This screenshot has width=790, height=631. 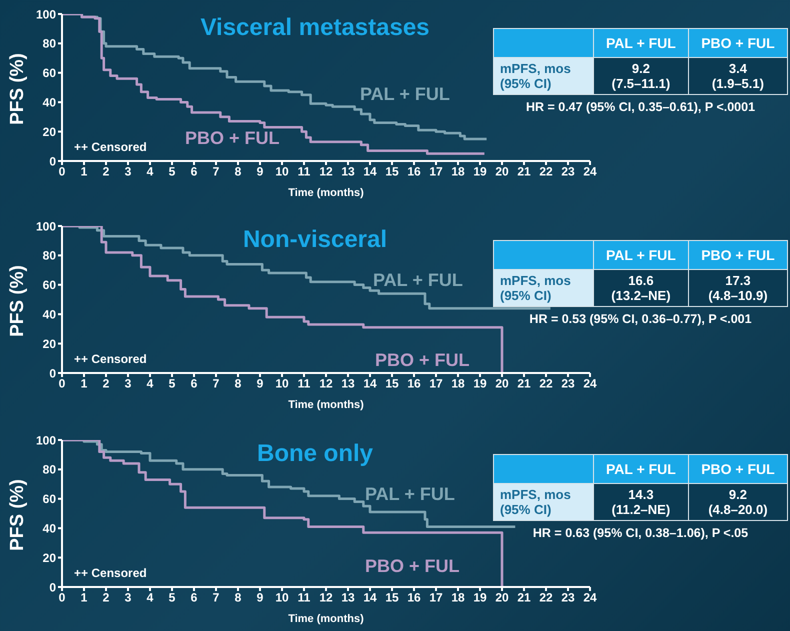 What do you see at coordinates (304, 383) in the screenshot?
I see `x-tick-label: 11` at bounding box center [304, 383].